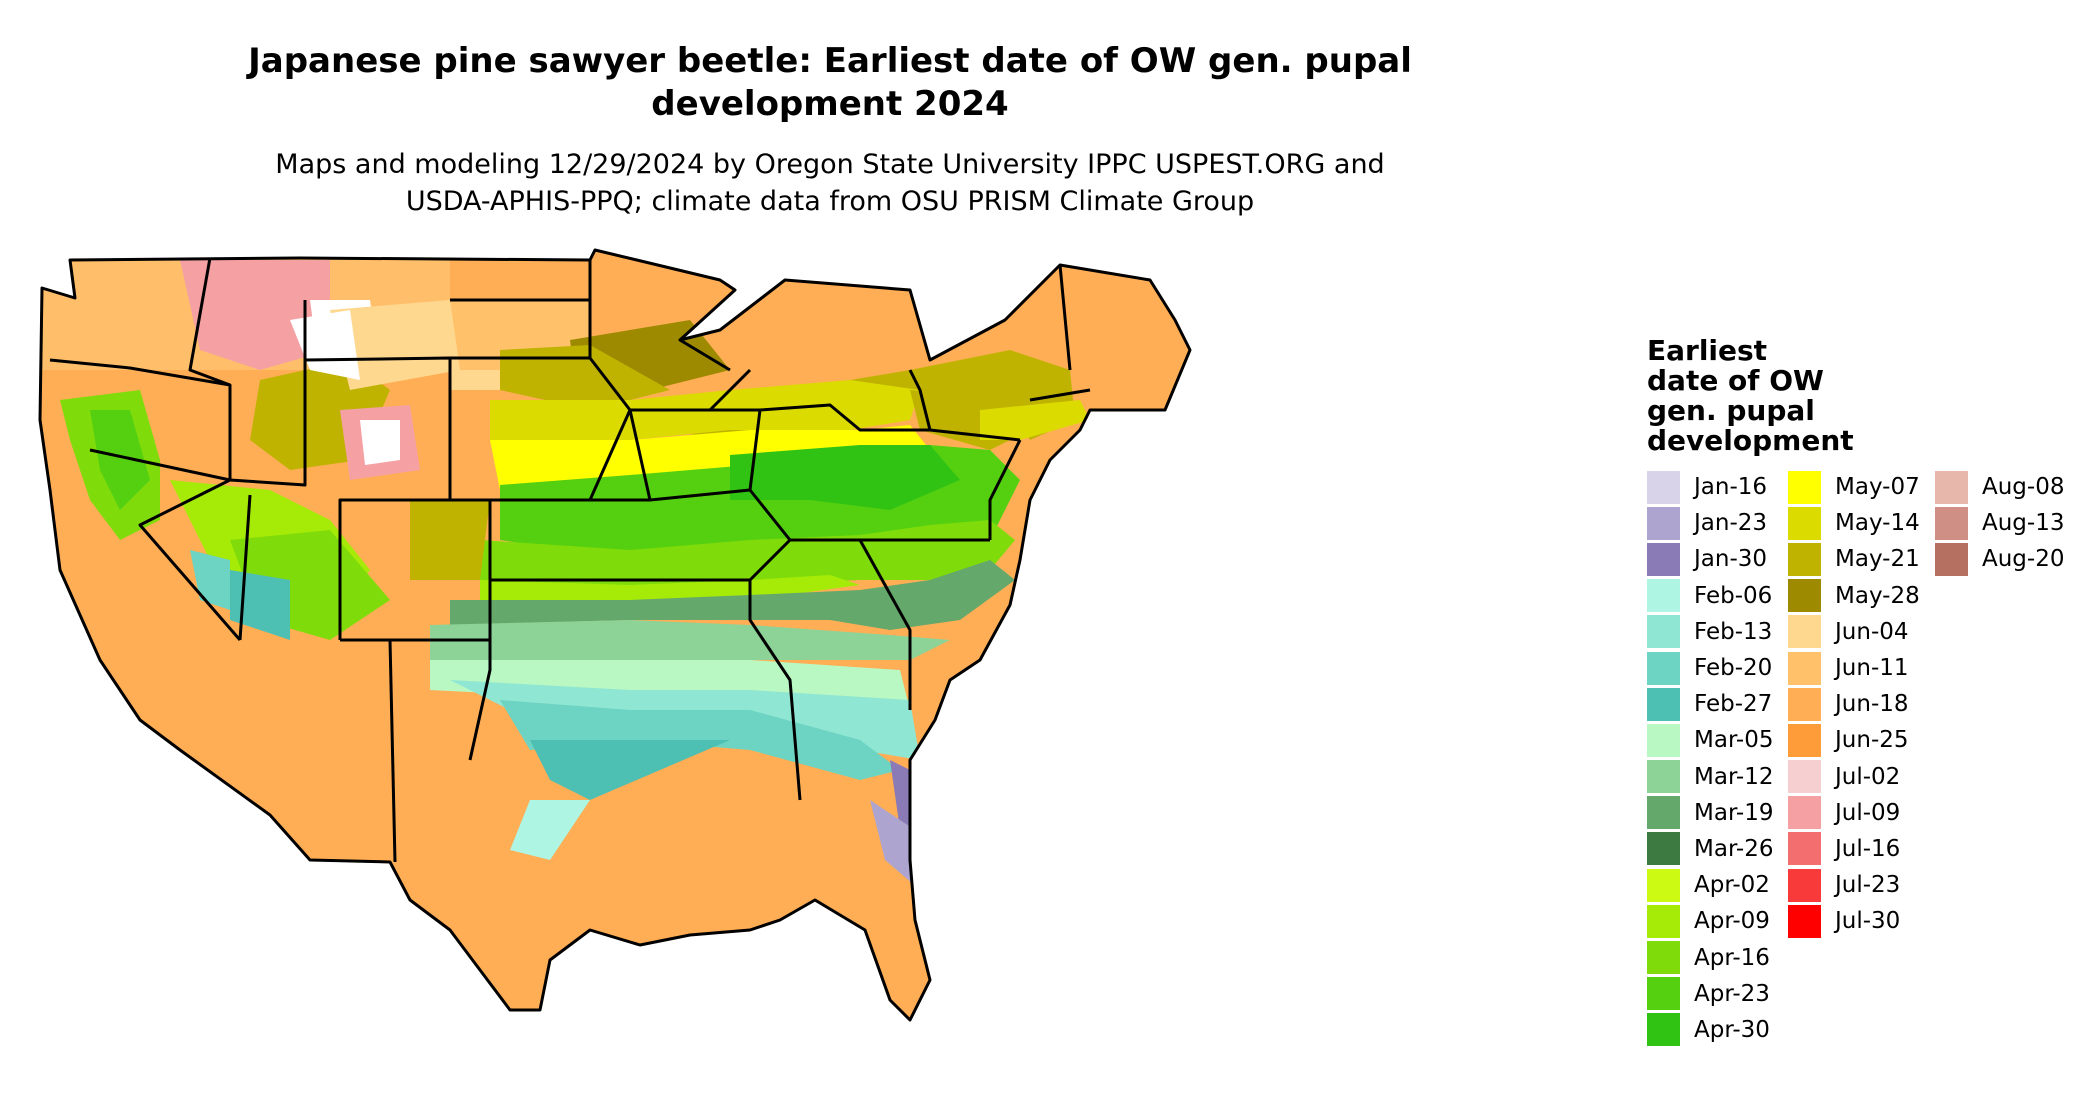 The image size is (2100, 1116). What do you see at coordinates (2023, 523) in the screenshot?
I see `legend-label: Aug-13` at bounding box center [2023, 523].